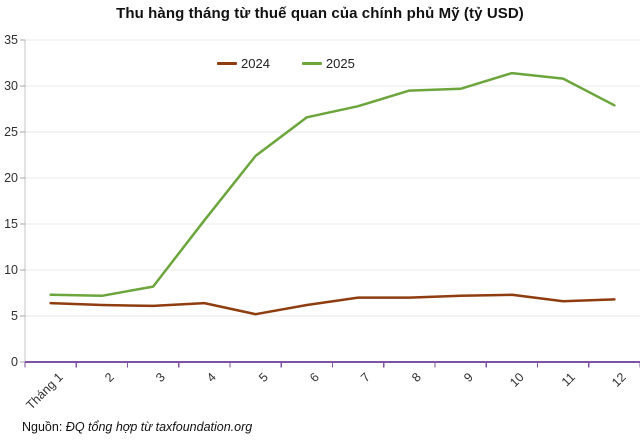 The height and width of the screenshot is (440, 640). I want to click on source-note: Nguồn: ĐQ tổng hợp từ taxfoundation.org, so click(137, 427).